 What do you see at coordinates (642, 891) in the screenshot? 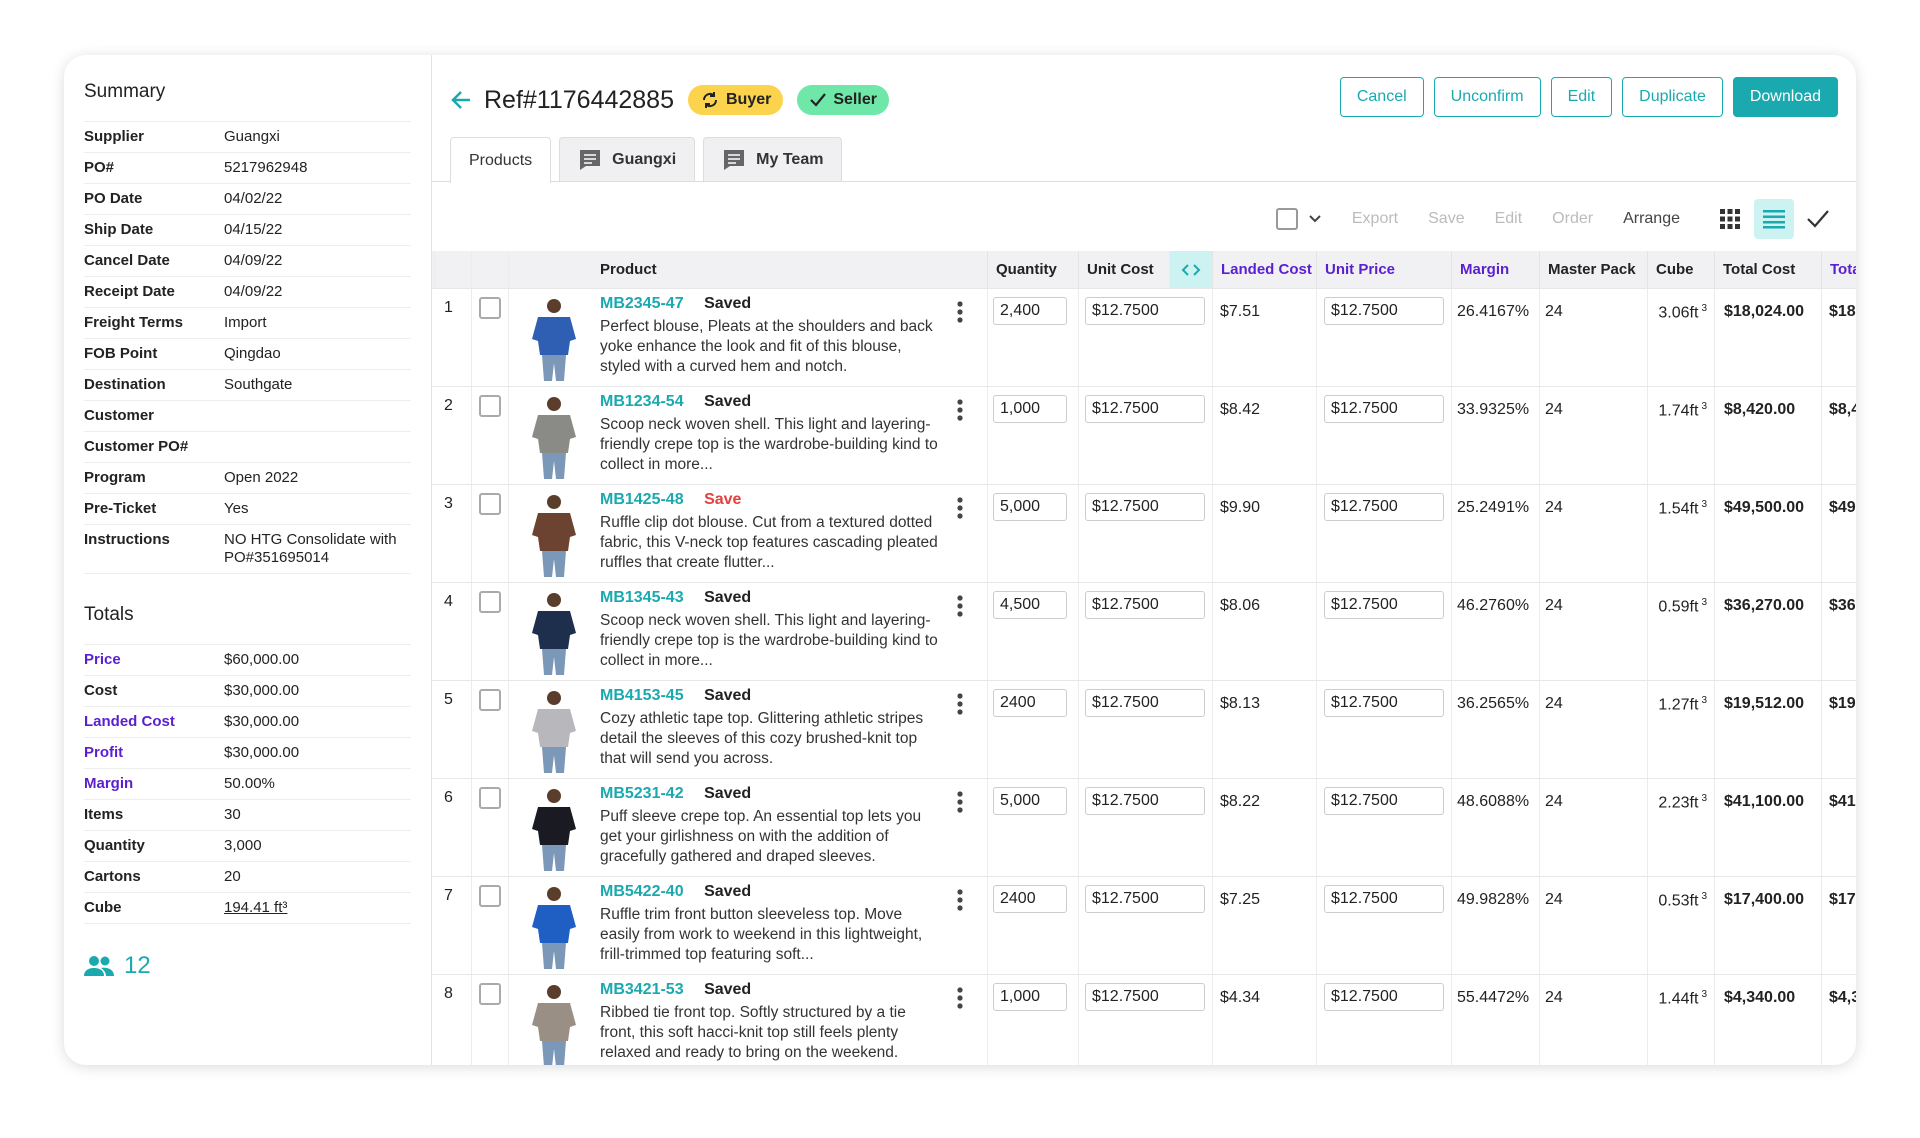
I see `product-sku-link: MB5422-40` at bounding box center [642, 891].